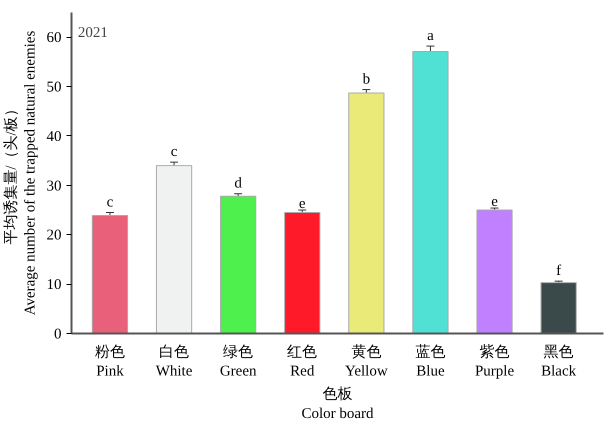  What do you see at coordinates (430, 362) in the screenshot?
I see `x-tick-label: 蓝色 Blue` at bounding box center [430, 362].